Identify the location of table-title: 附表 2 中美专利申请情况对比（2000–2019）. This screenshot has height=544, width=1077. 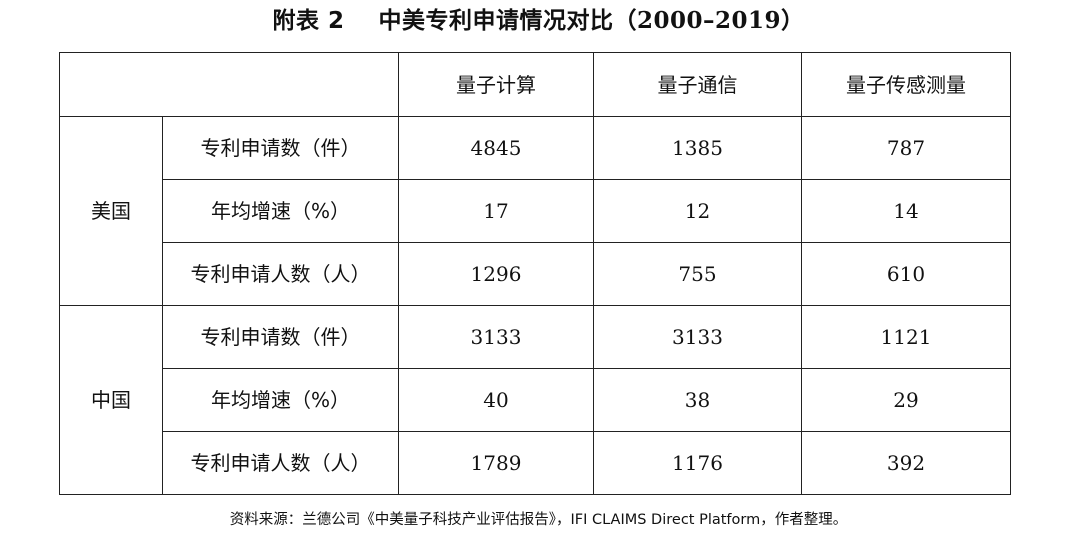
(538, 21).